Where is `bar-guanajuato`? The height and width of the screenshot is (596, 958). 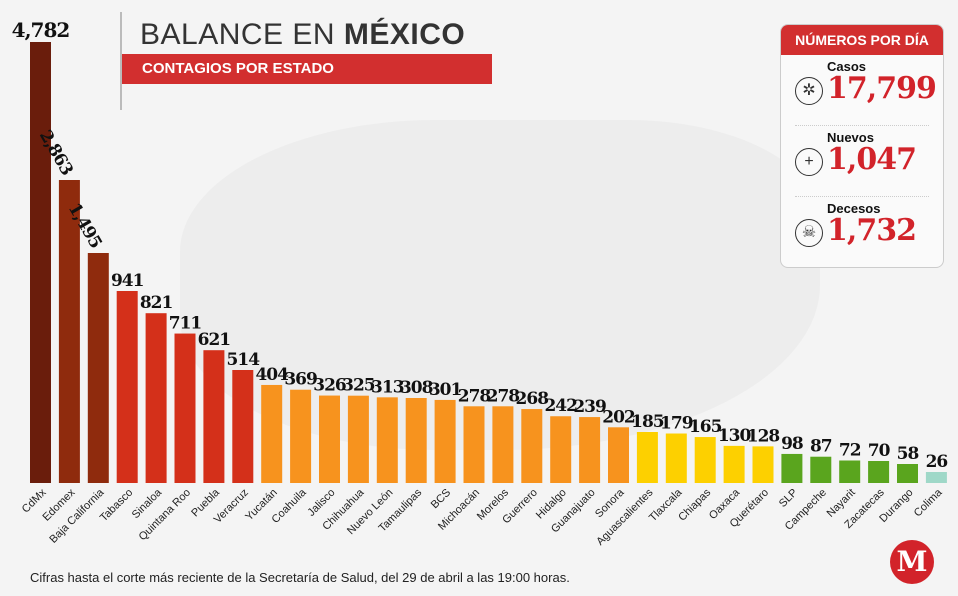
bar-guanajuato is located at coordinates (590, 450).